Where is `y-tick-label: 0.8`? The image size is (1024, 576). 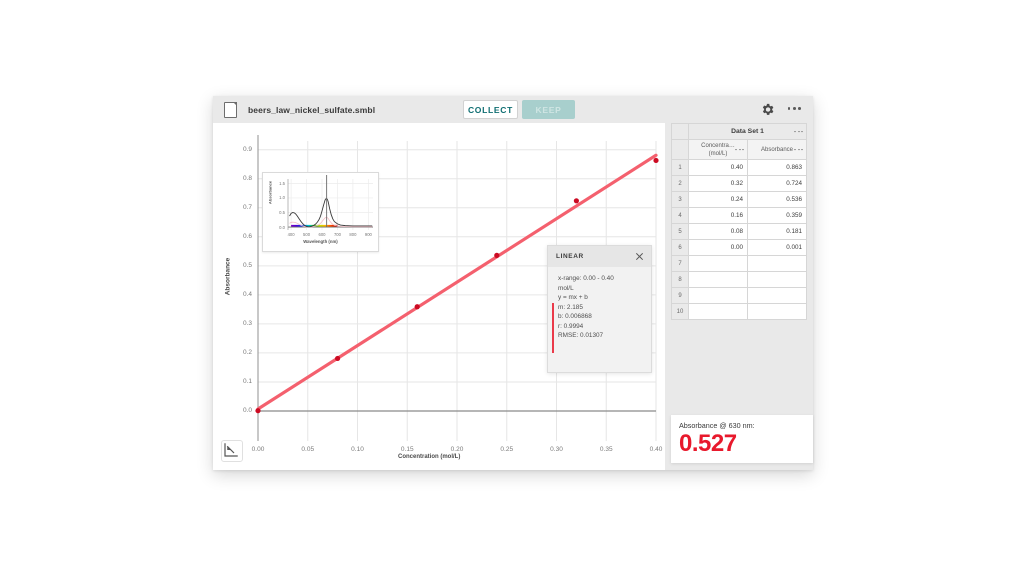 y-tick-label: 0.8 is located at coordinates (247, 178).